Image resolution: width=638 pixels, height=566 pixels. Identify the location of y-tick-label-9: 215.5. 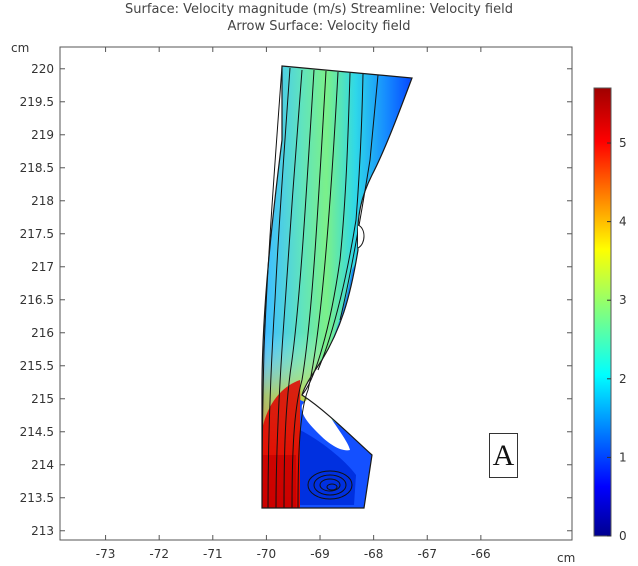
(37, 366).